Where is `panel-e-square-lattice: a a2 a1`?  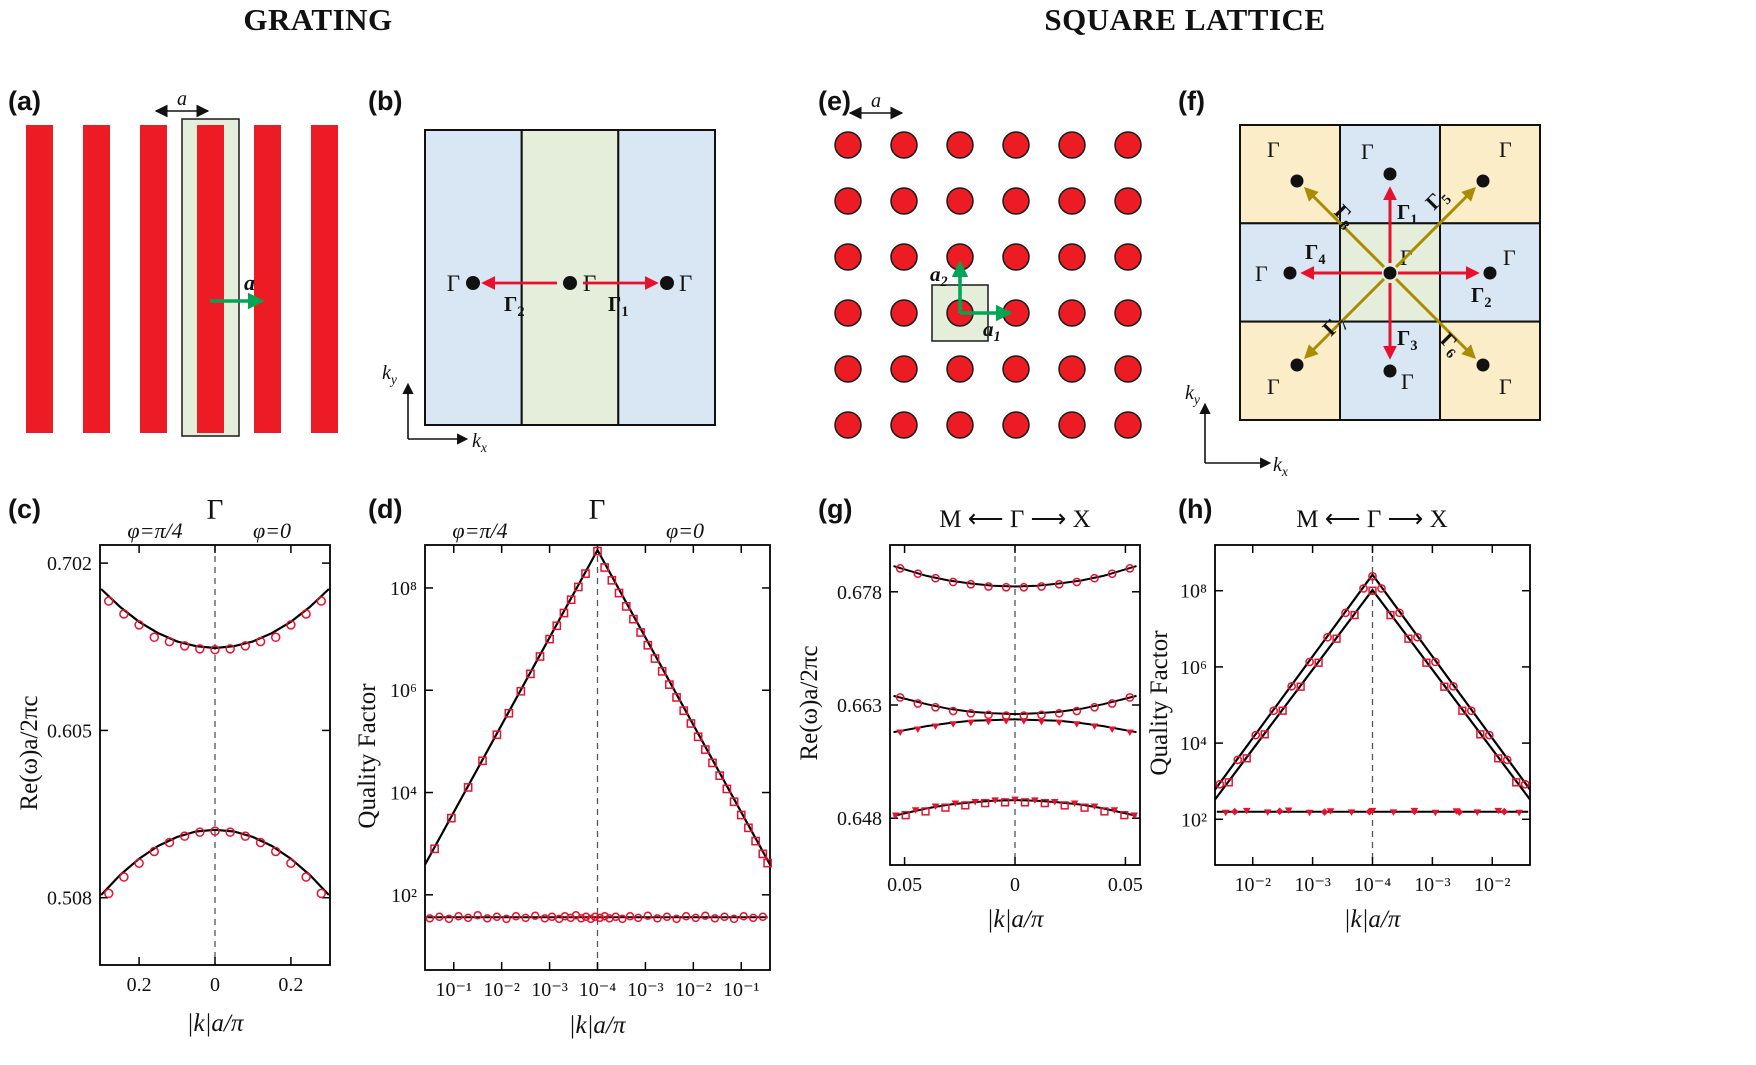
panel-e-square-lattice: a a2 a1 is located at coordinates (988, 264).